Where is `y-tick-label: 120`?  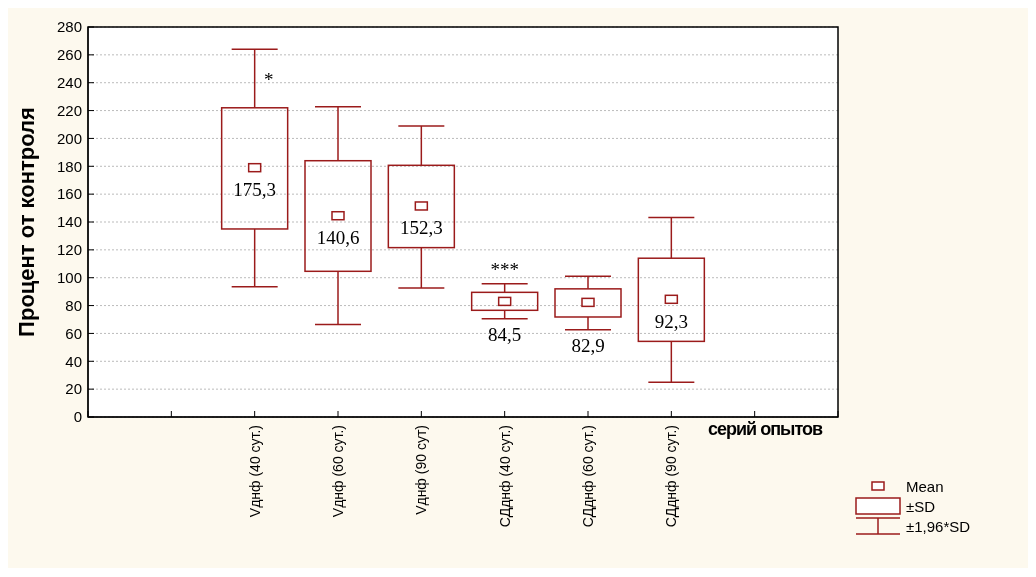
y-tick-label: 120 is located at coordinates (69, 250).